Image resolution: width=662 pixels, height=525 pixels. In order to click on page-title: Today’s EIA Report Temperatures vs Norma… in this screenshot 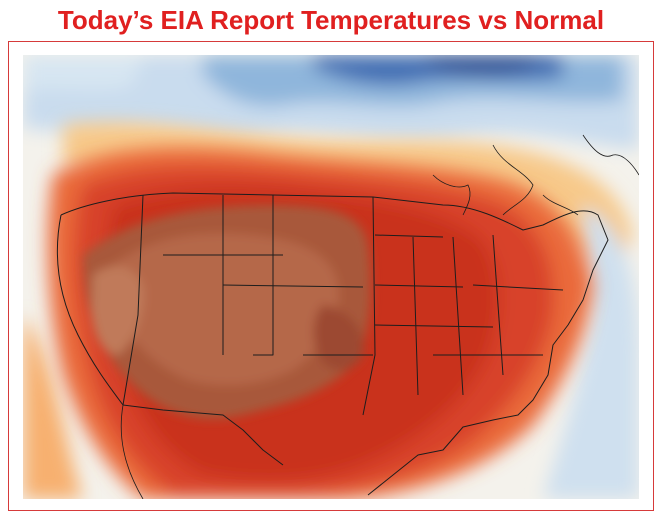, I will do `click(331, 20)`.